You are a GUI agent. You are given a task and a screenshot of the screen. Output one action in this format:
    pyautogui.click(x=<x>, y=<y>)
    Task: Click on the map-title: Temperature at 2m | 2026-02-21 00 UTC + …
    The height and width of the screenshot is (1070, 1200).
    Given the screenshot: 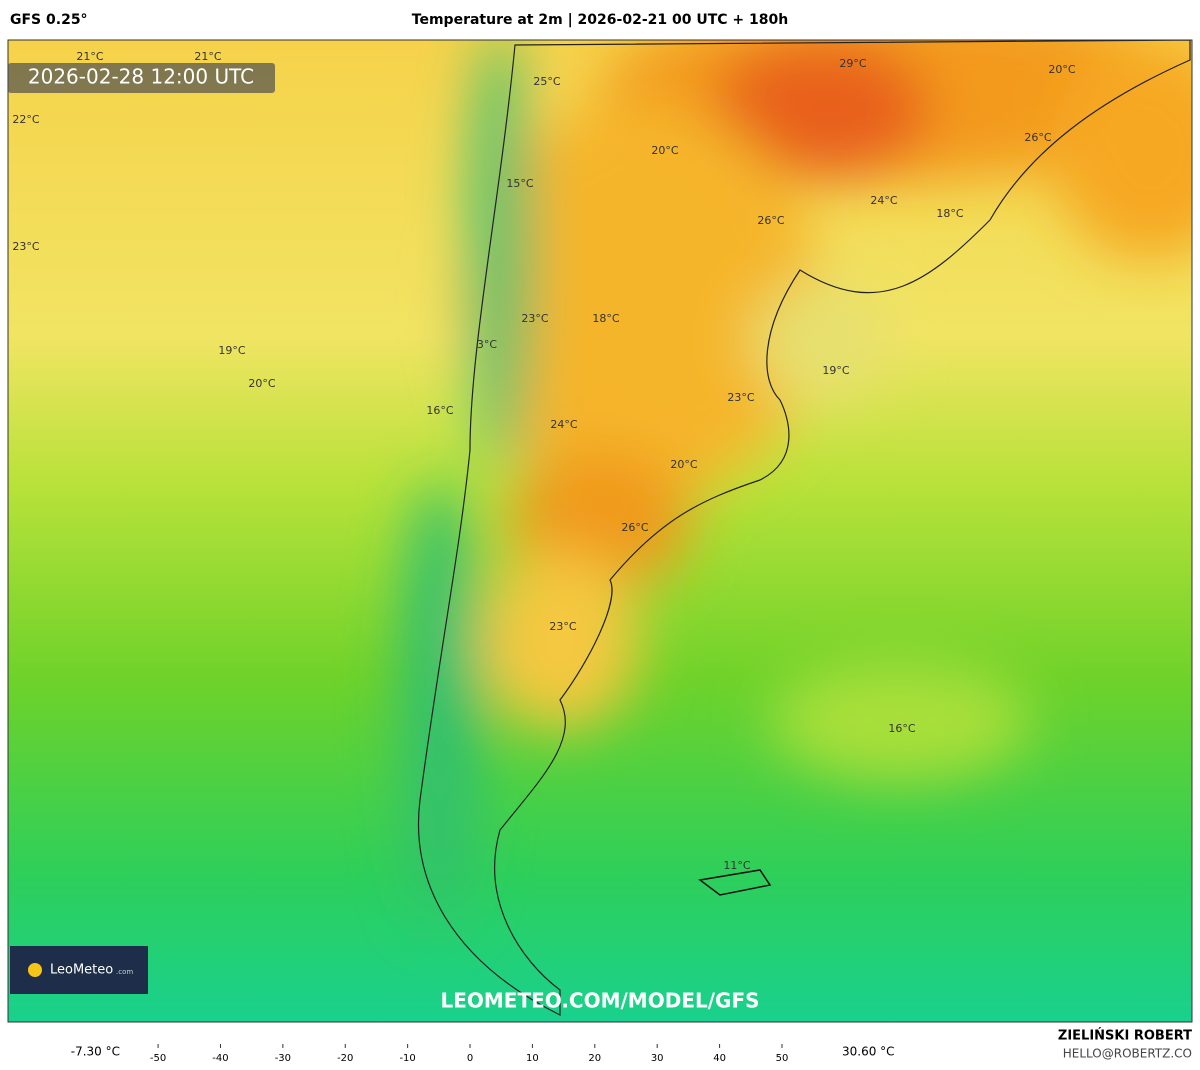 What is the action you would take?
    pyautogui.click(x=600, y=20)
    